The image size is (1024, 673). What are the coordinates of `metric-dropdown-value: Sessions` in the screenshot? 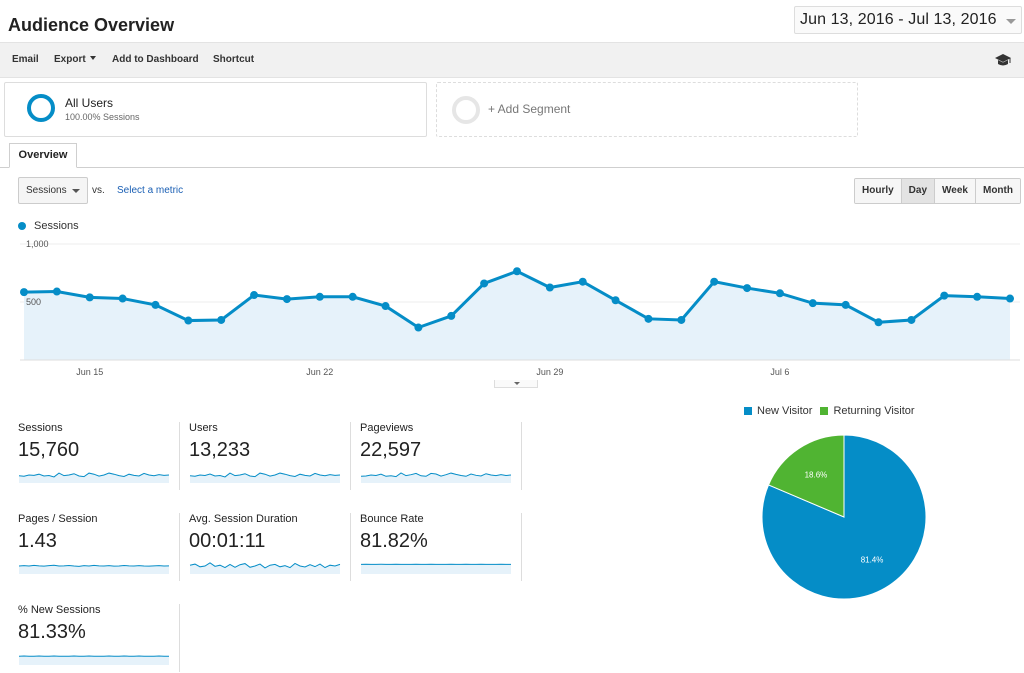 It's located at (46, 190).